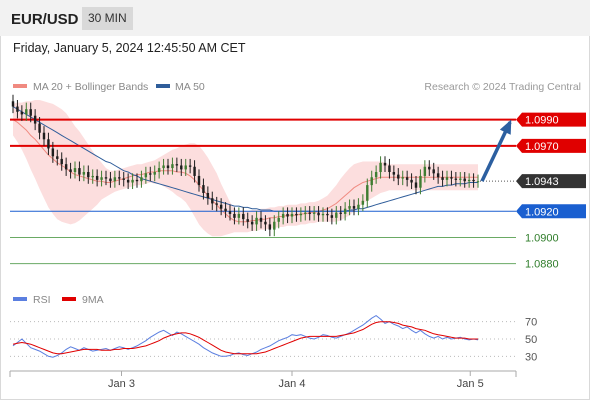 The height and width of the screenshot is (400, 590). Describe the element at coordinates (551, 145) in the screenshot. I see `level-tag-1.0970` at that location.